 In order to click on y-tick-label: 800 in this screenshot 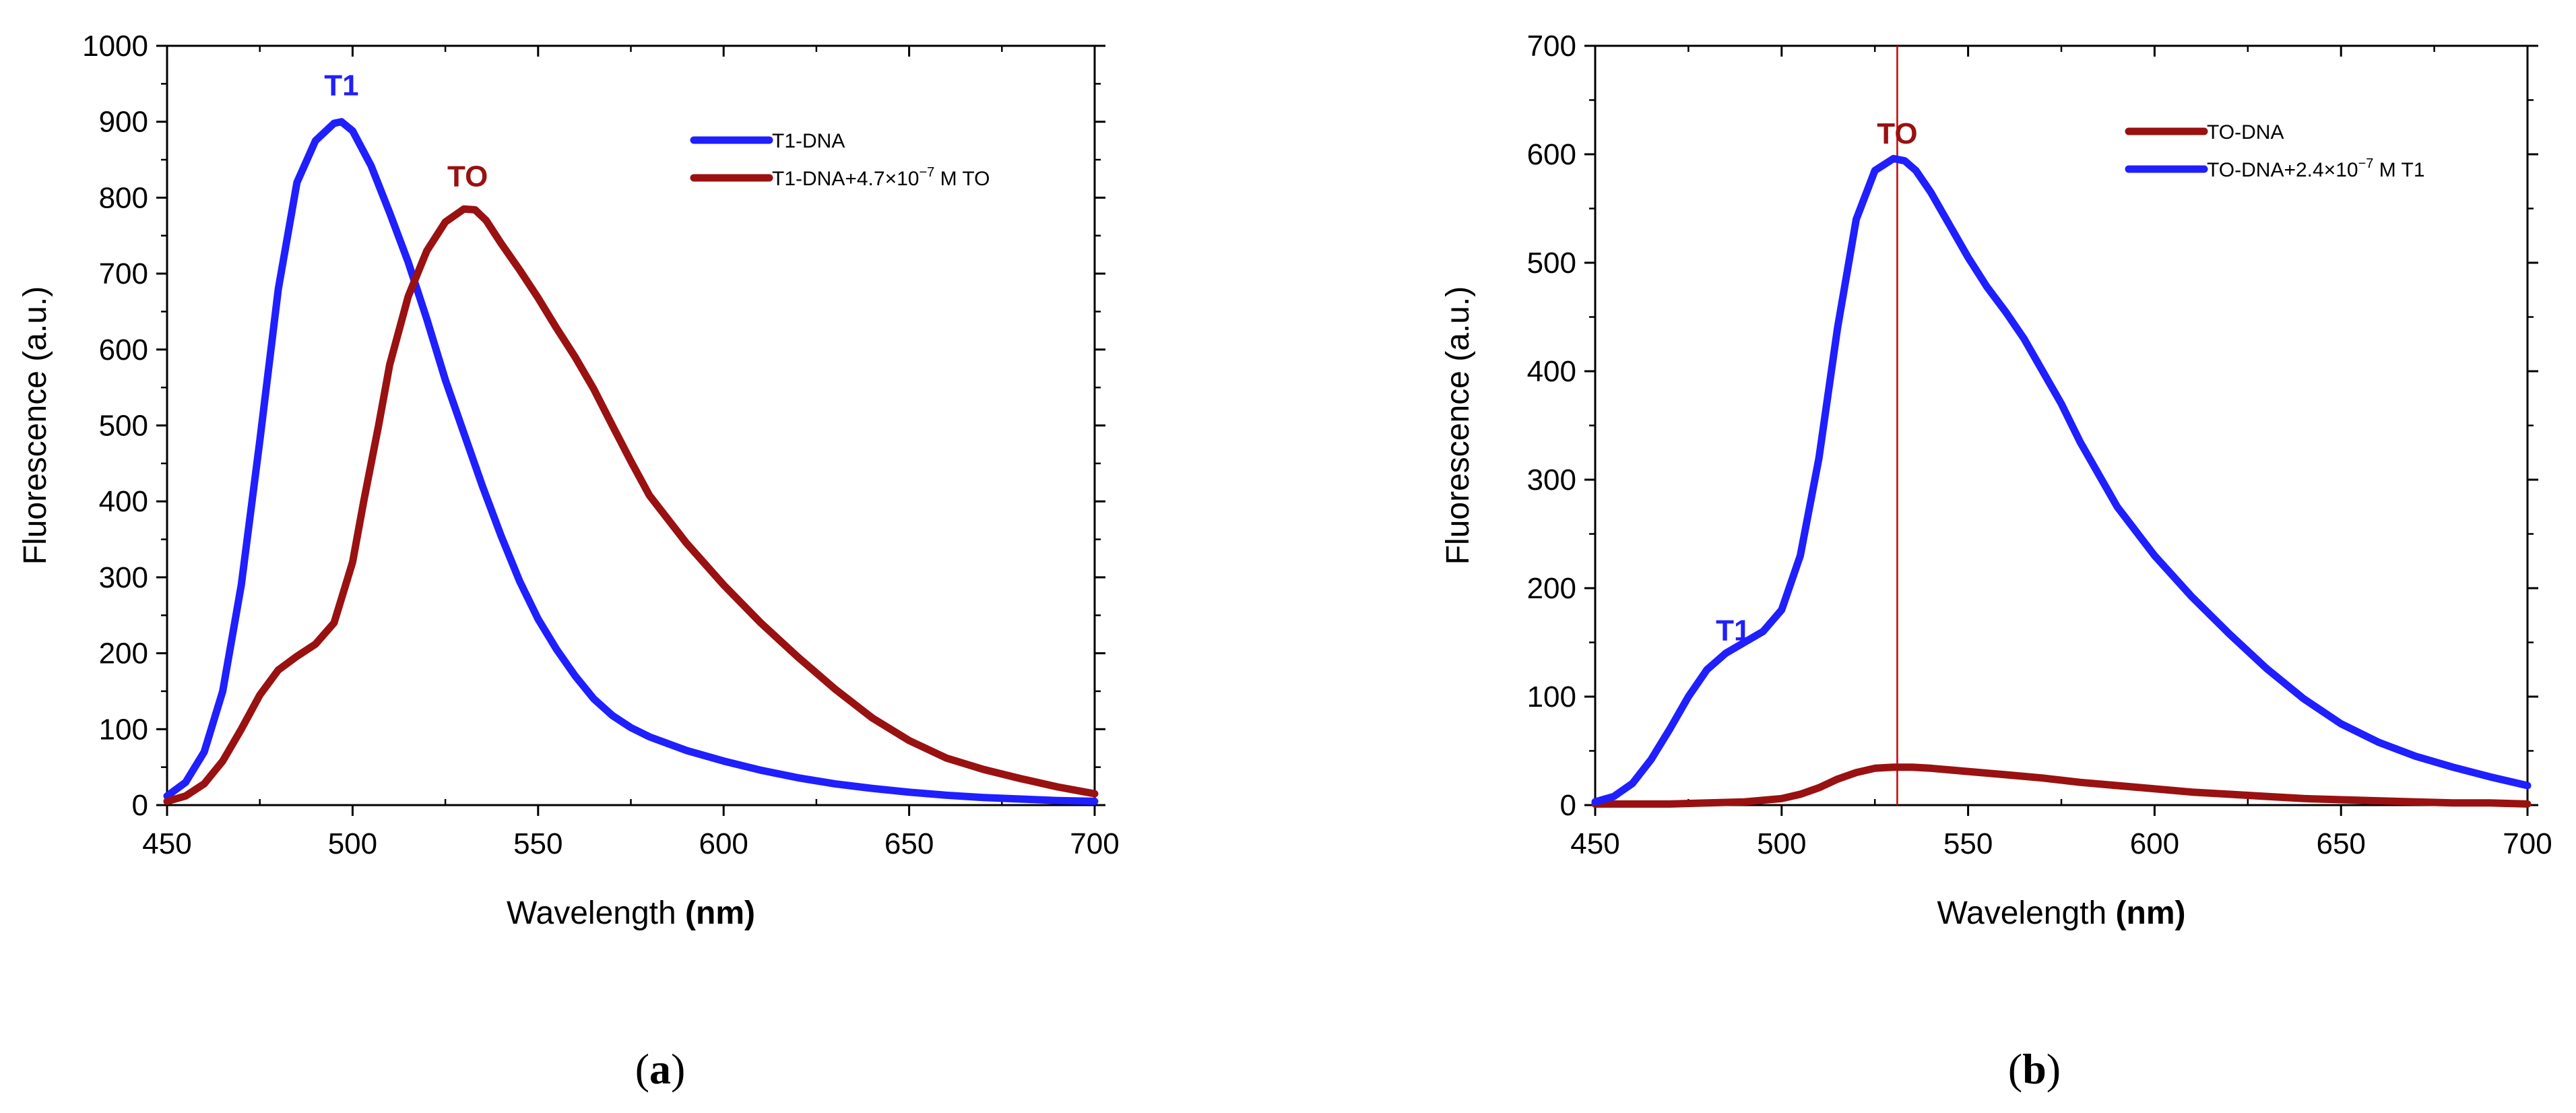, I will do `click(123, 197)`.